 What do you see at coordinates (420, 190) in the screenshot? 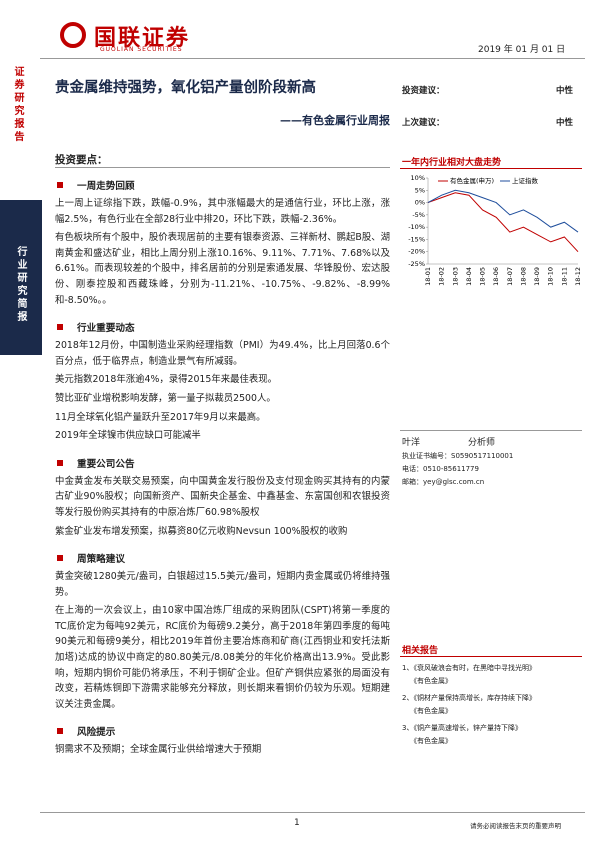
I see `y-tick-label: 5%` at bounding box center [420, 190].